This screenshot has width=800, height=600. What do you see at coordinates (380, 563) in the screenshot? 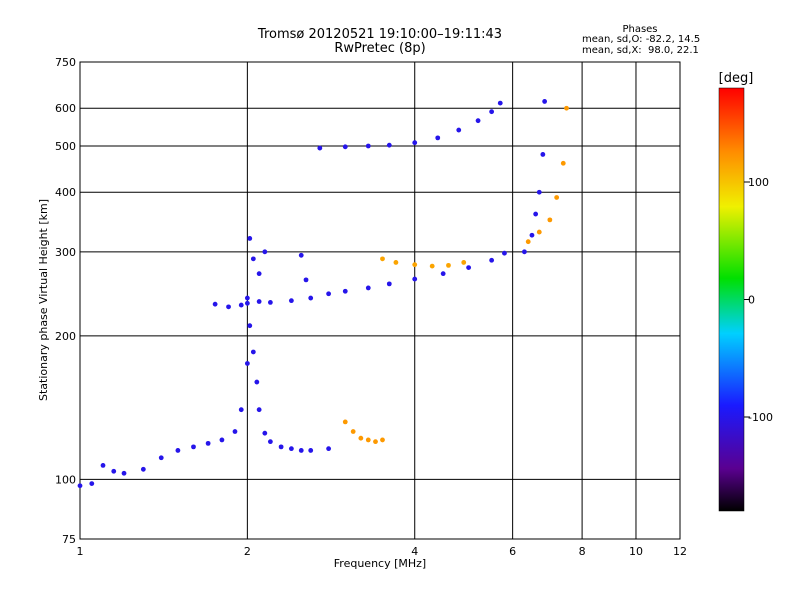
I see `x-axis-label: Frequency [MHz]` at bounding box center [380, 563].